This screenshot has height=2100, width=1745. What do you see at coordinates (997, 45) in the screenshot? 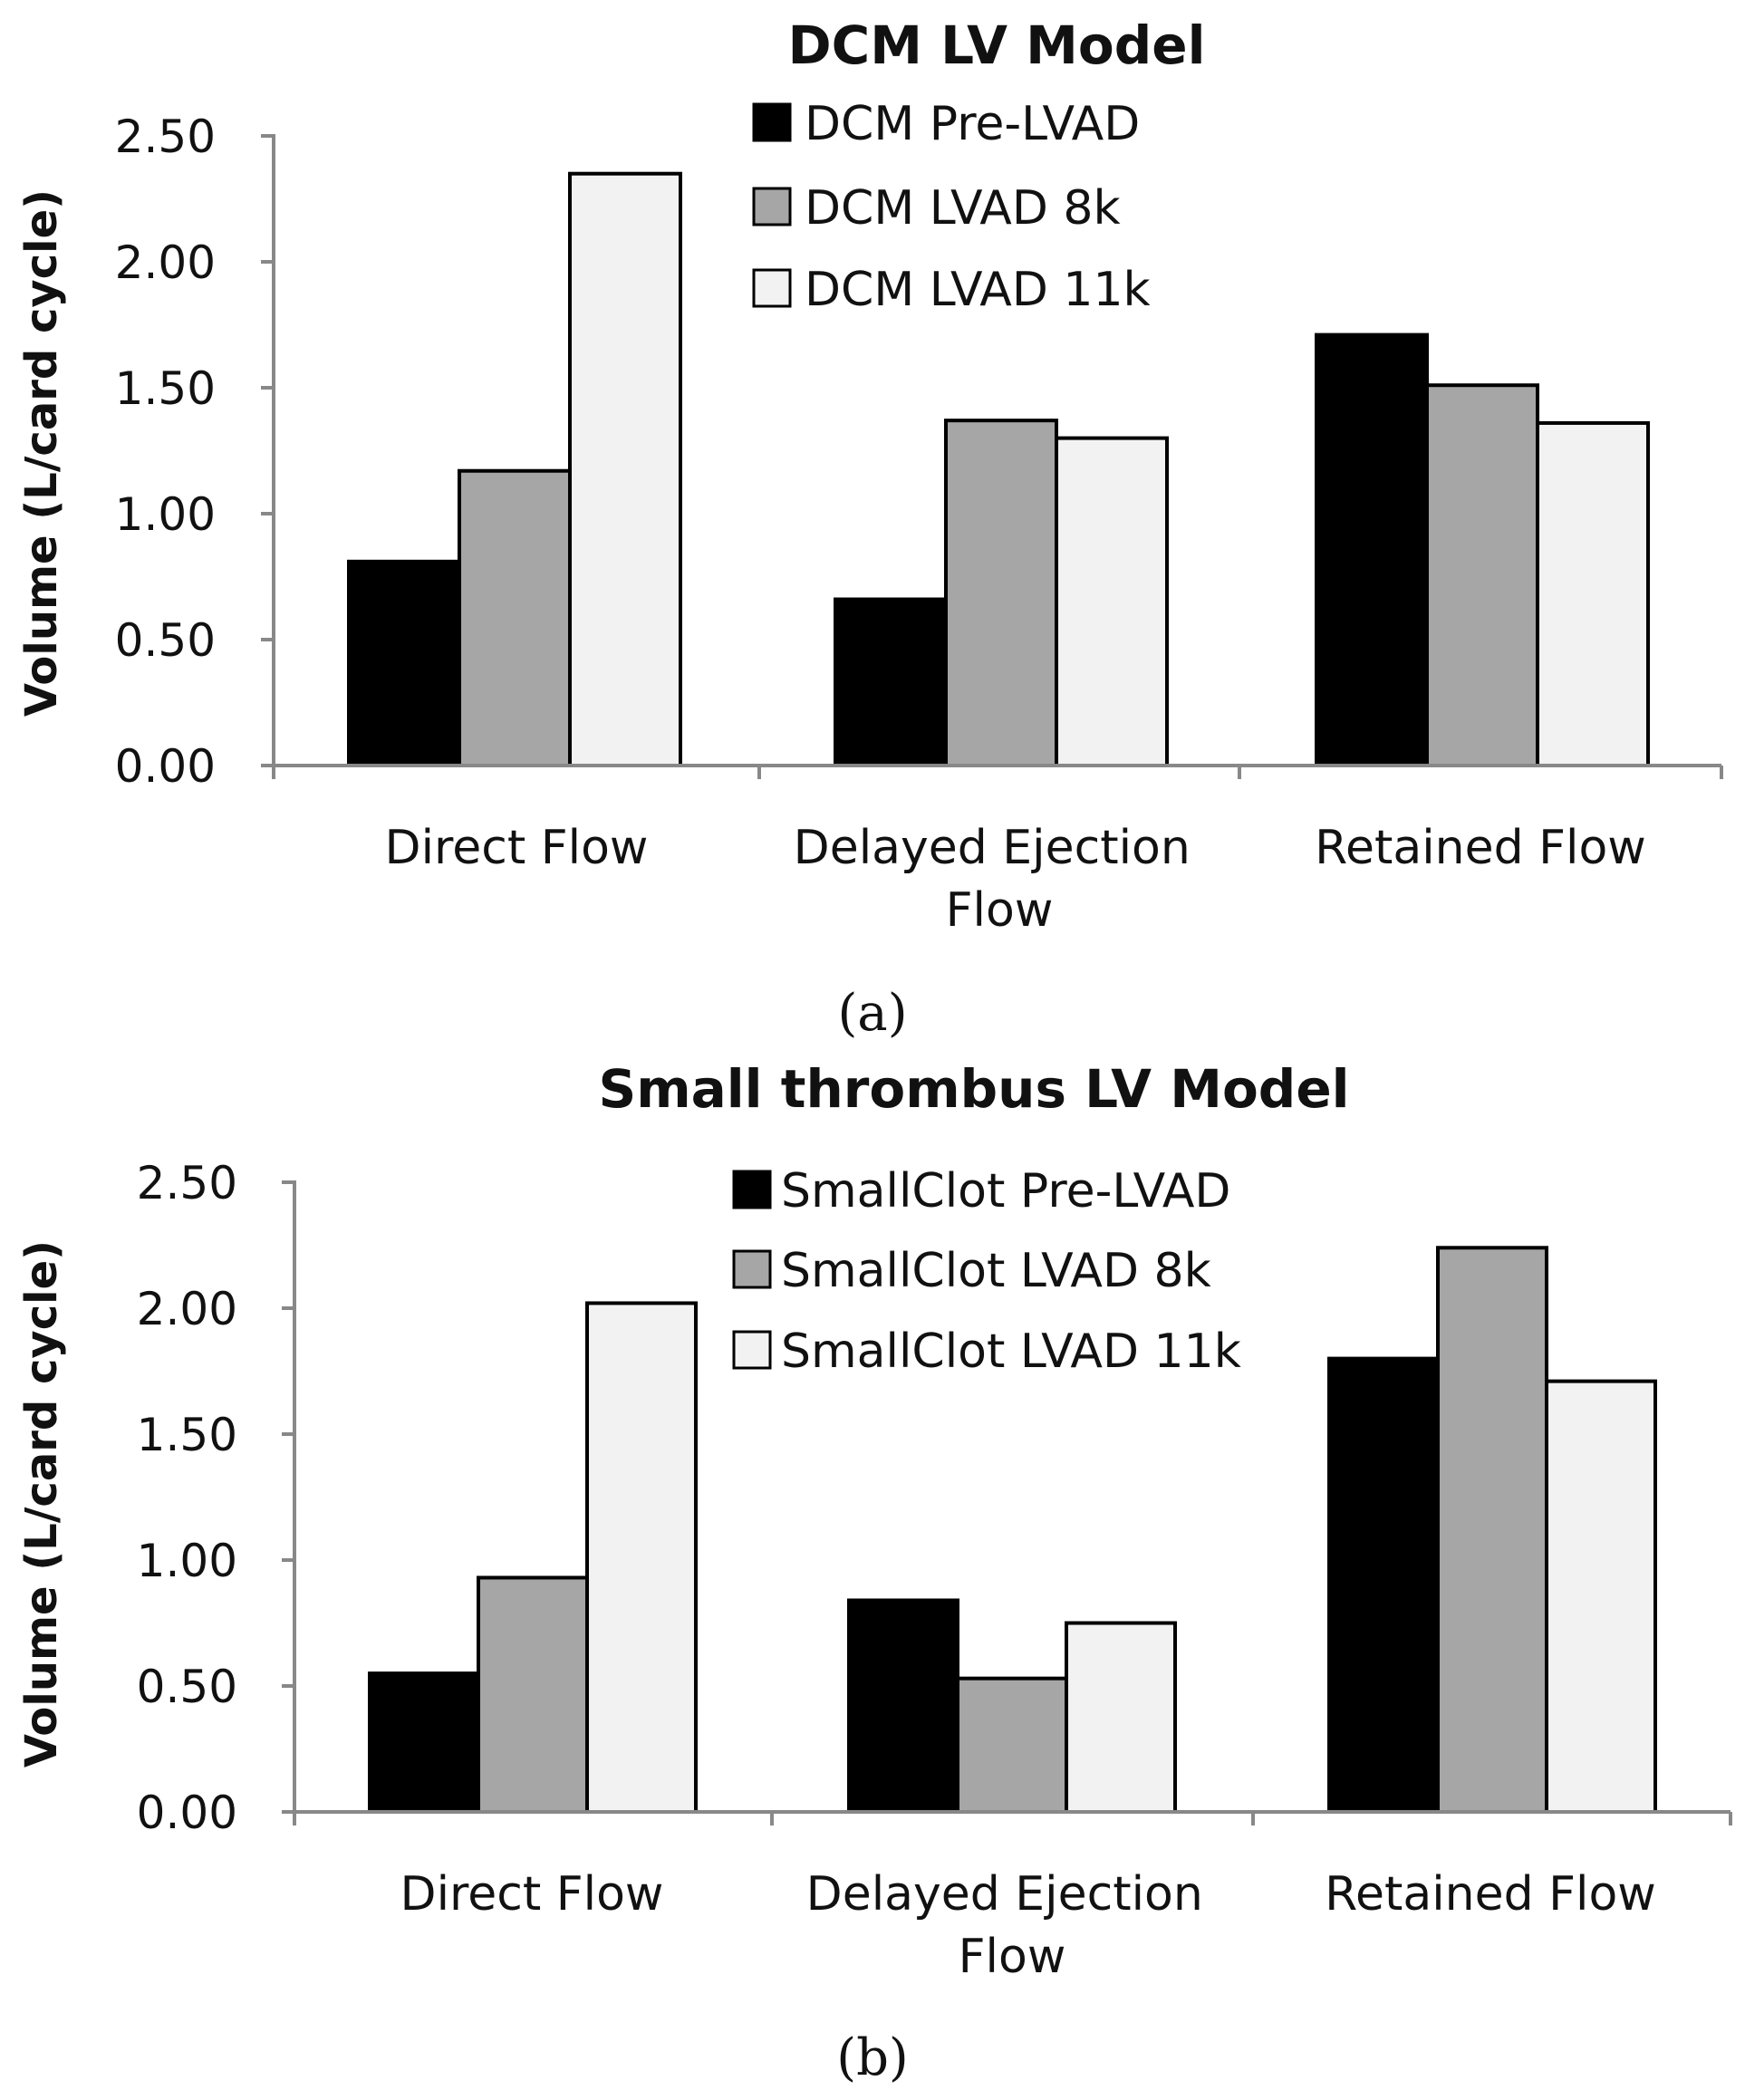
I see `chart-title: DCM LV Model` at bounding box center [997, 45].